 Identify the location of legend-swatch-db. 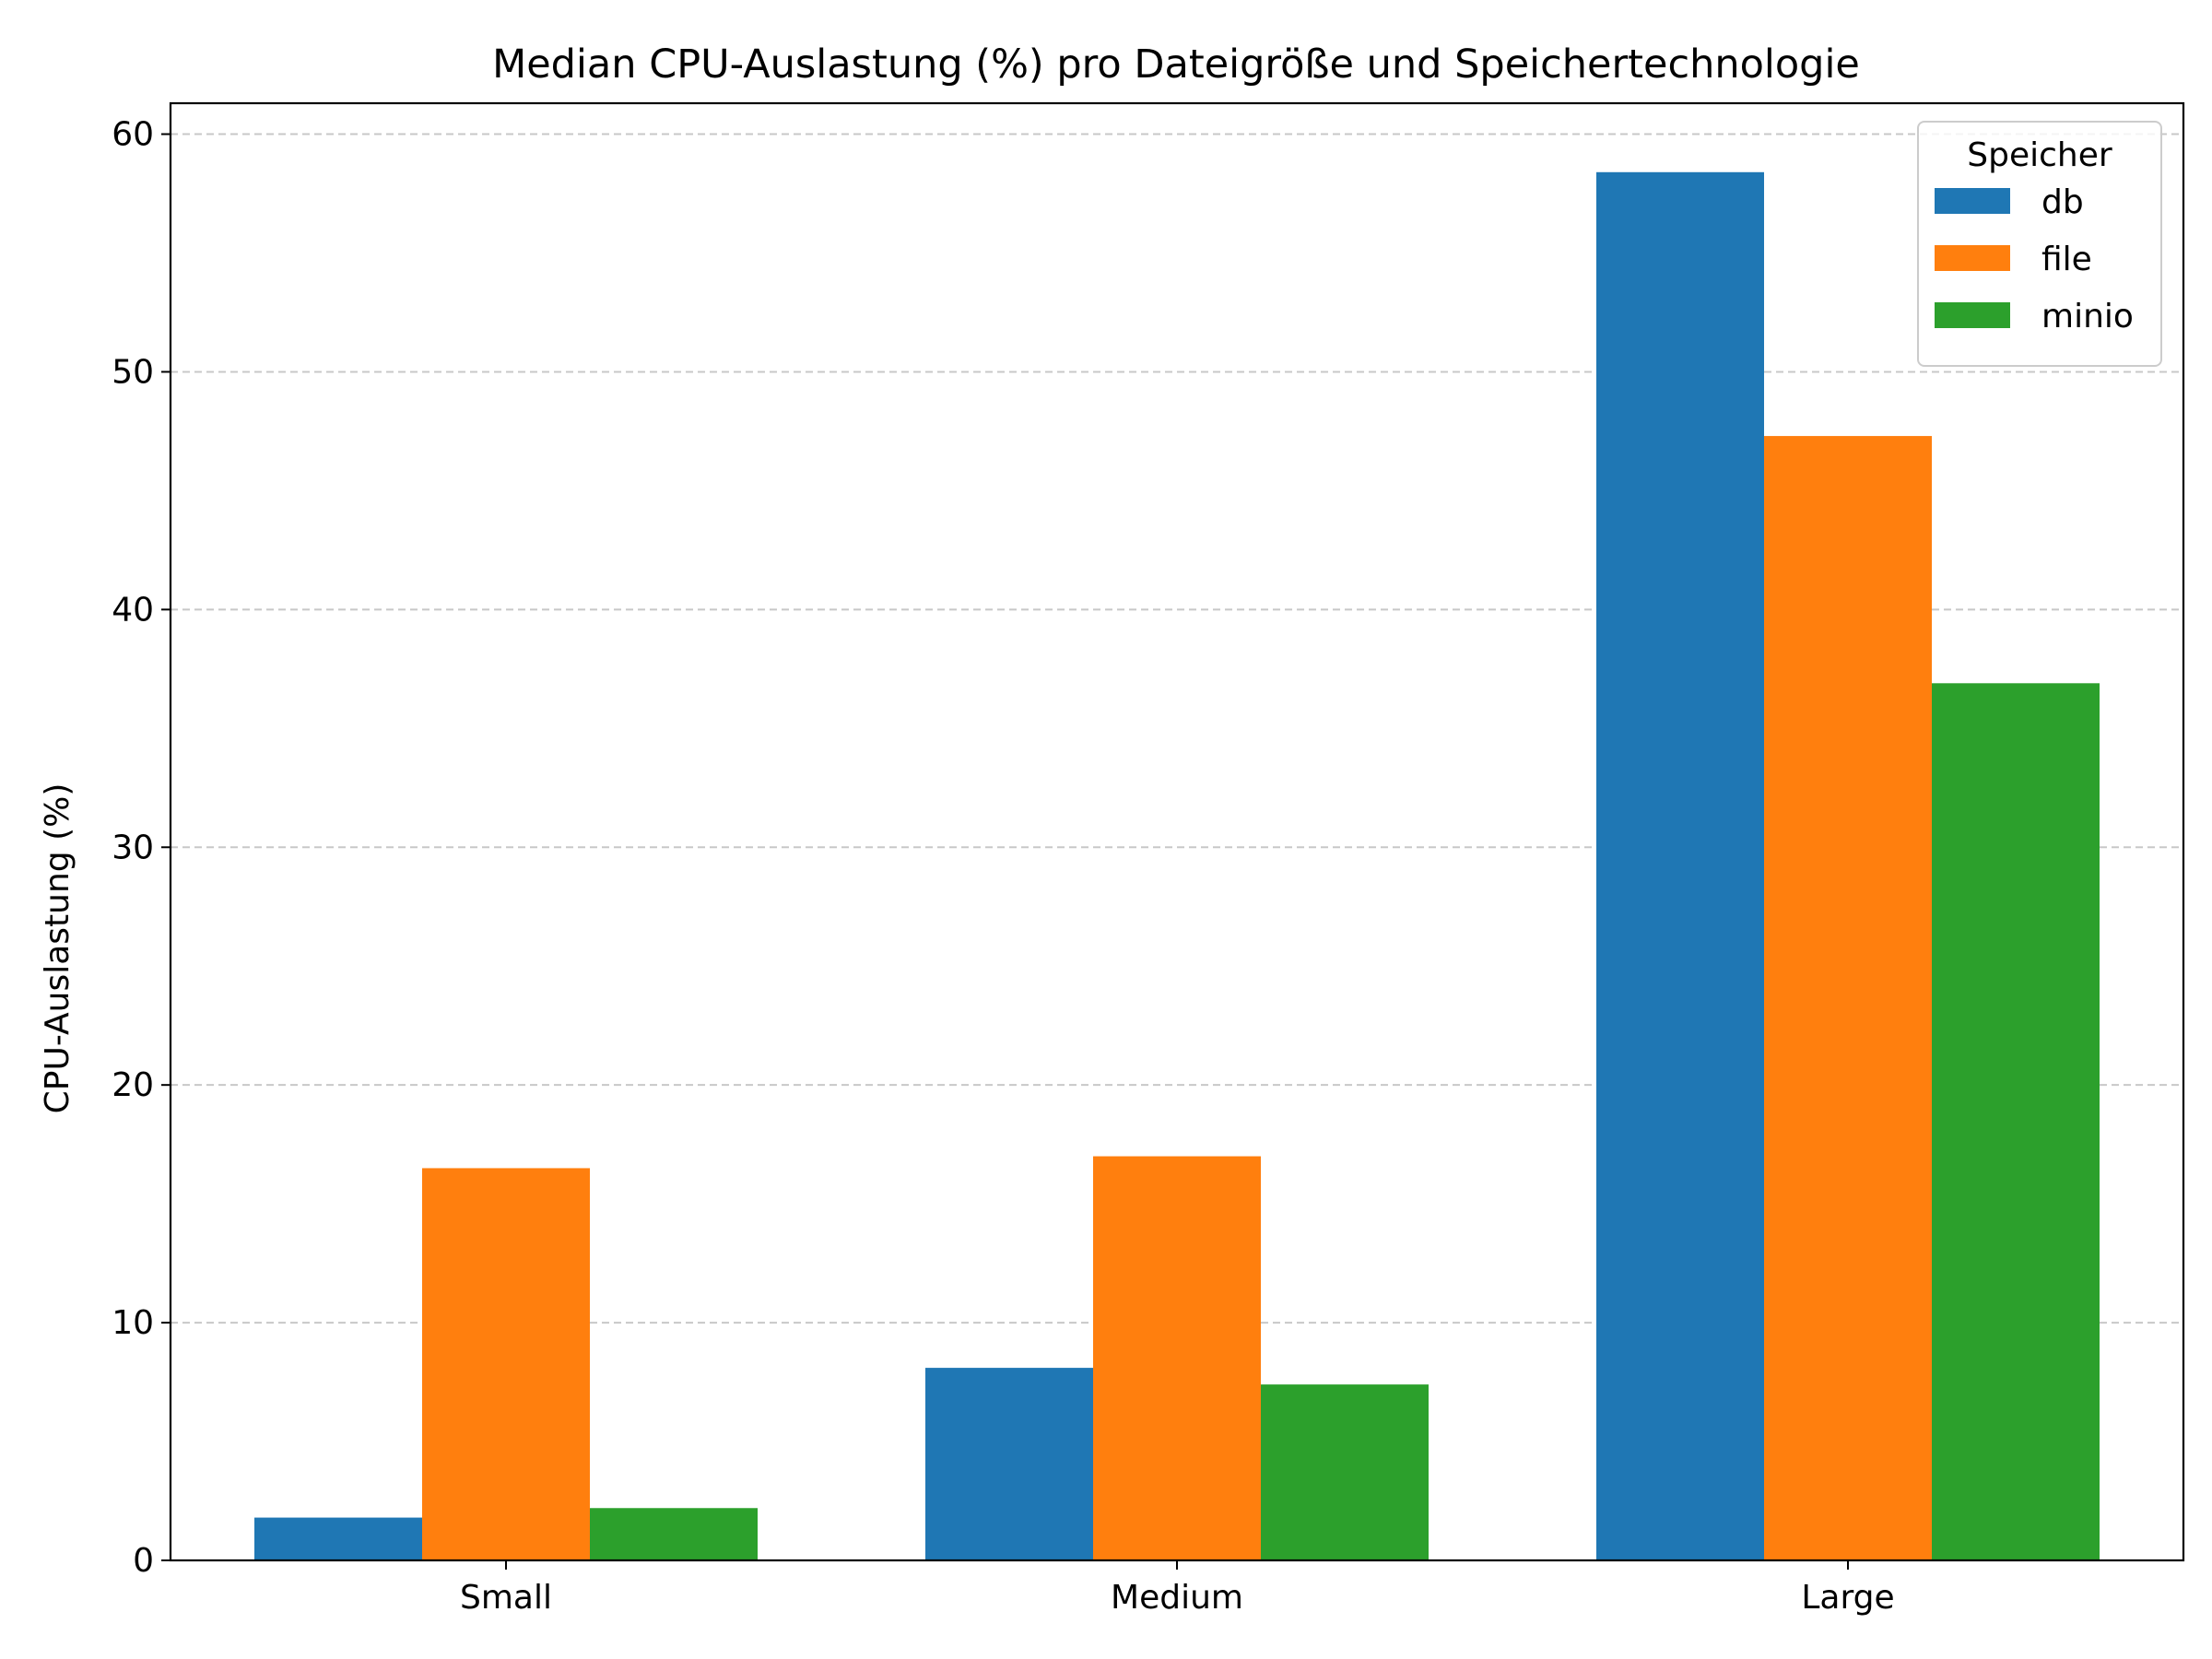
(1972, 201).